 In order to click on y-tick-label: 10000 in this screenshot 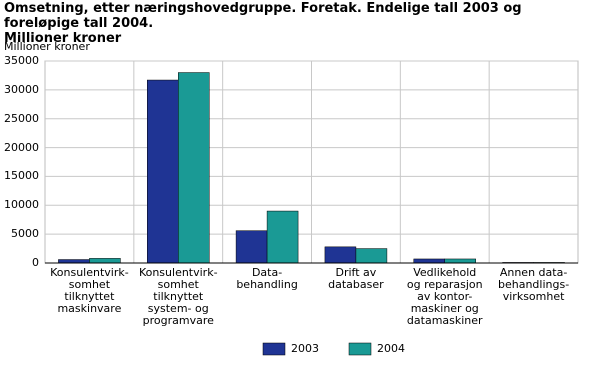, I will do `click(21, 205)`.